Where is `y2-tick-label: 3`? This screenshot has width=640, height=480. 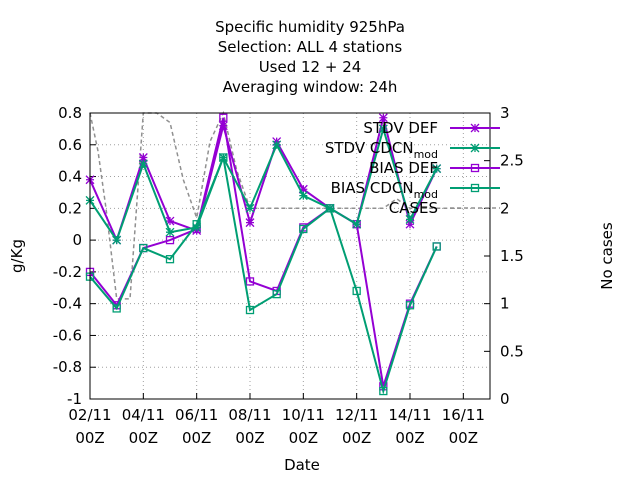
y2-tick-label: 3 is located at coordinates (505, 113).